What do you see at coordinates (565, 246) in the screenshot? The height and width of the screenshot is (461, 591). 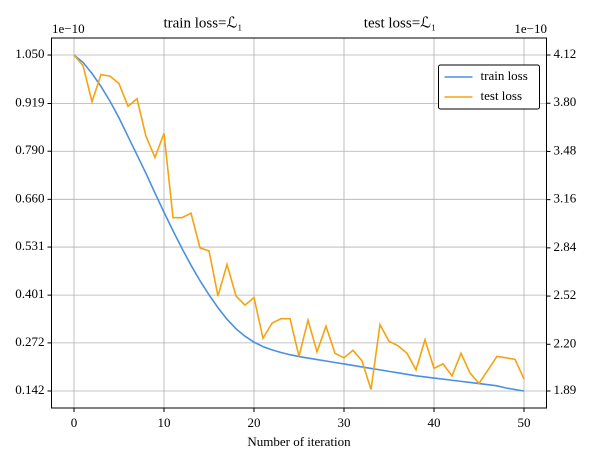 I see `y2-tick-label: 2.84` at bounding box center [565, 246].